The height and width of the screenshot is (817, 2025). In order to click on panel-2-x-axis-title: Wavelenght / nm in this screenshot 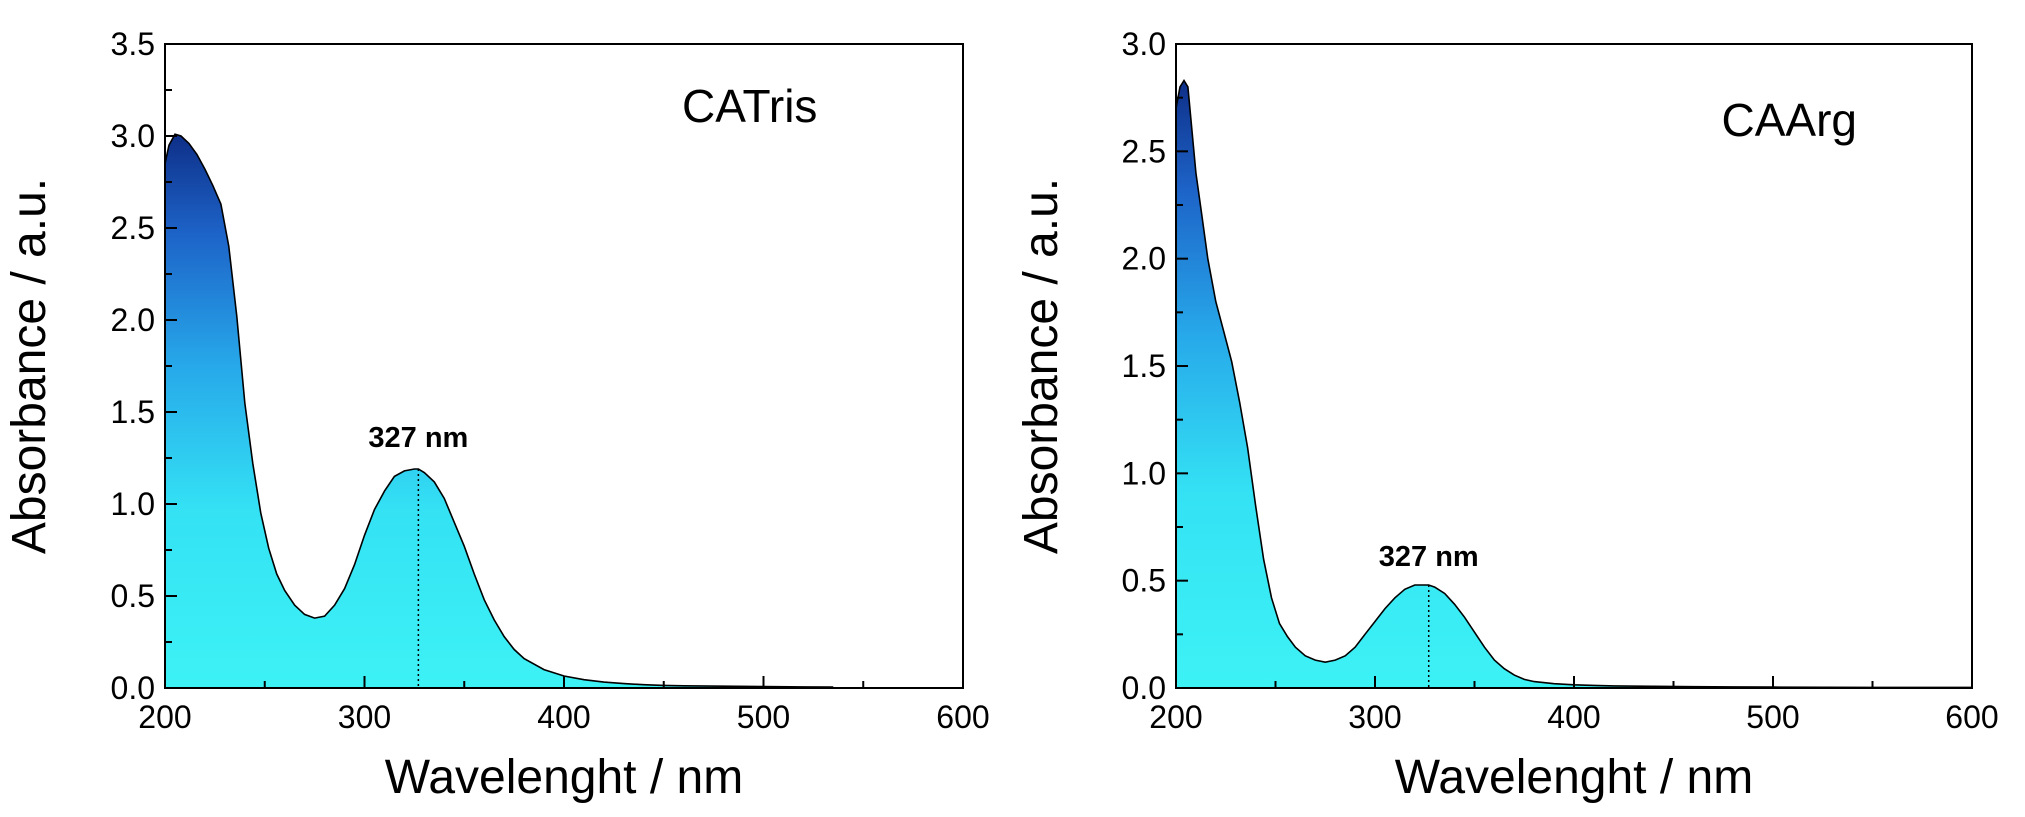, I will do `click(1574, 777)`.